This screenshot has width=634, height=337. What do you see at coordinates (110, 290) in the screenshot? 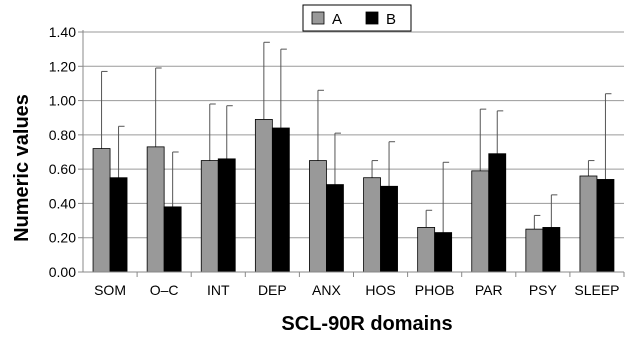
I see `x-tick-label: SOM` at bounding box center [110, 290].